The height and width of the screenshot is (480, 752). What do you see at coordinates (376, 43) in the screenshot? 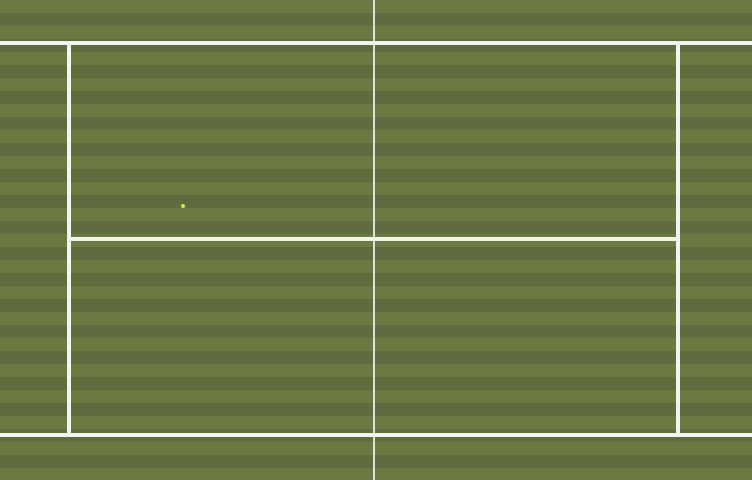
I see `top-doubles-sideline` at bounding box center [376, 43].